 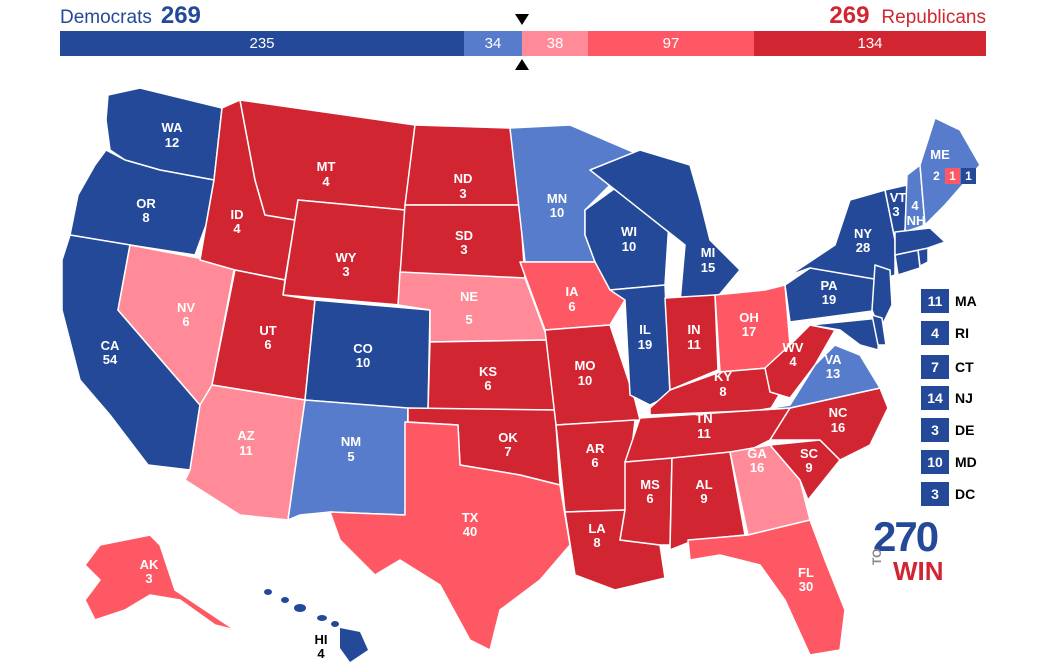 I want to click on label-IN-abbr: IN, so click(x=694, y=329).